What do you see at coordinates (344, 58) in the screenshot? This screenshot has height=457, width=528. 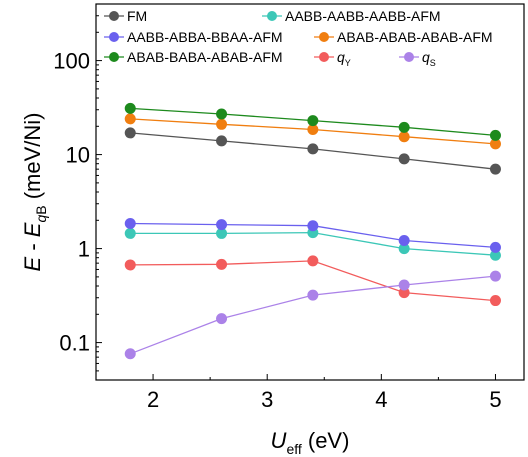 I see `legend-label: qY` at bounding box center [344, 58].